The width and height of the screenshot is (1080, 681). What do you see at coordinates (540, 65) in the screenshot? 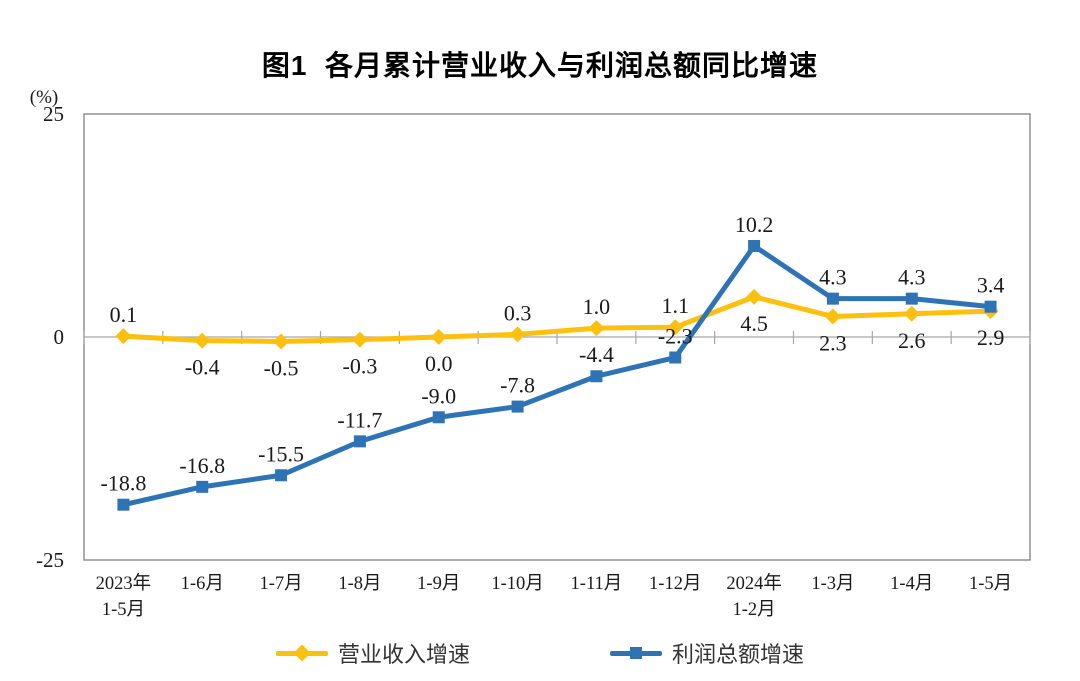
I see `chart-title: 图1 各月累计营业收入与利润总额同比增速` at bounding box center [540, 65].